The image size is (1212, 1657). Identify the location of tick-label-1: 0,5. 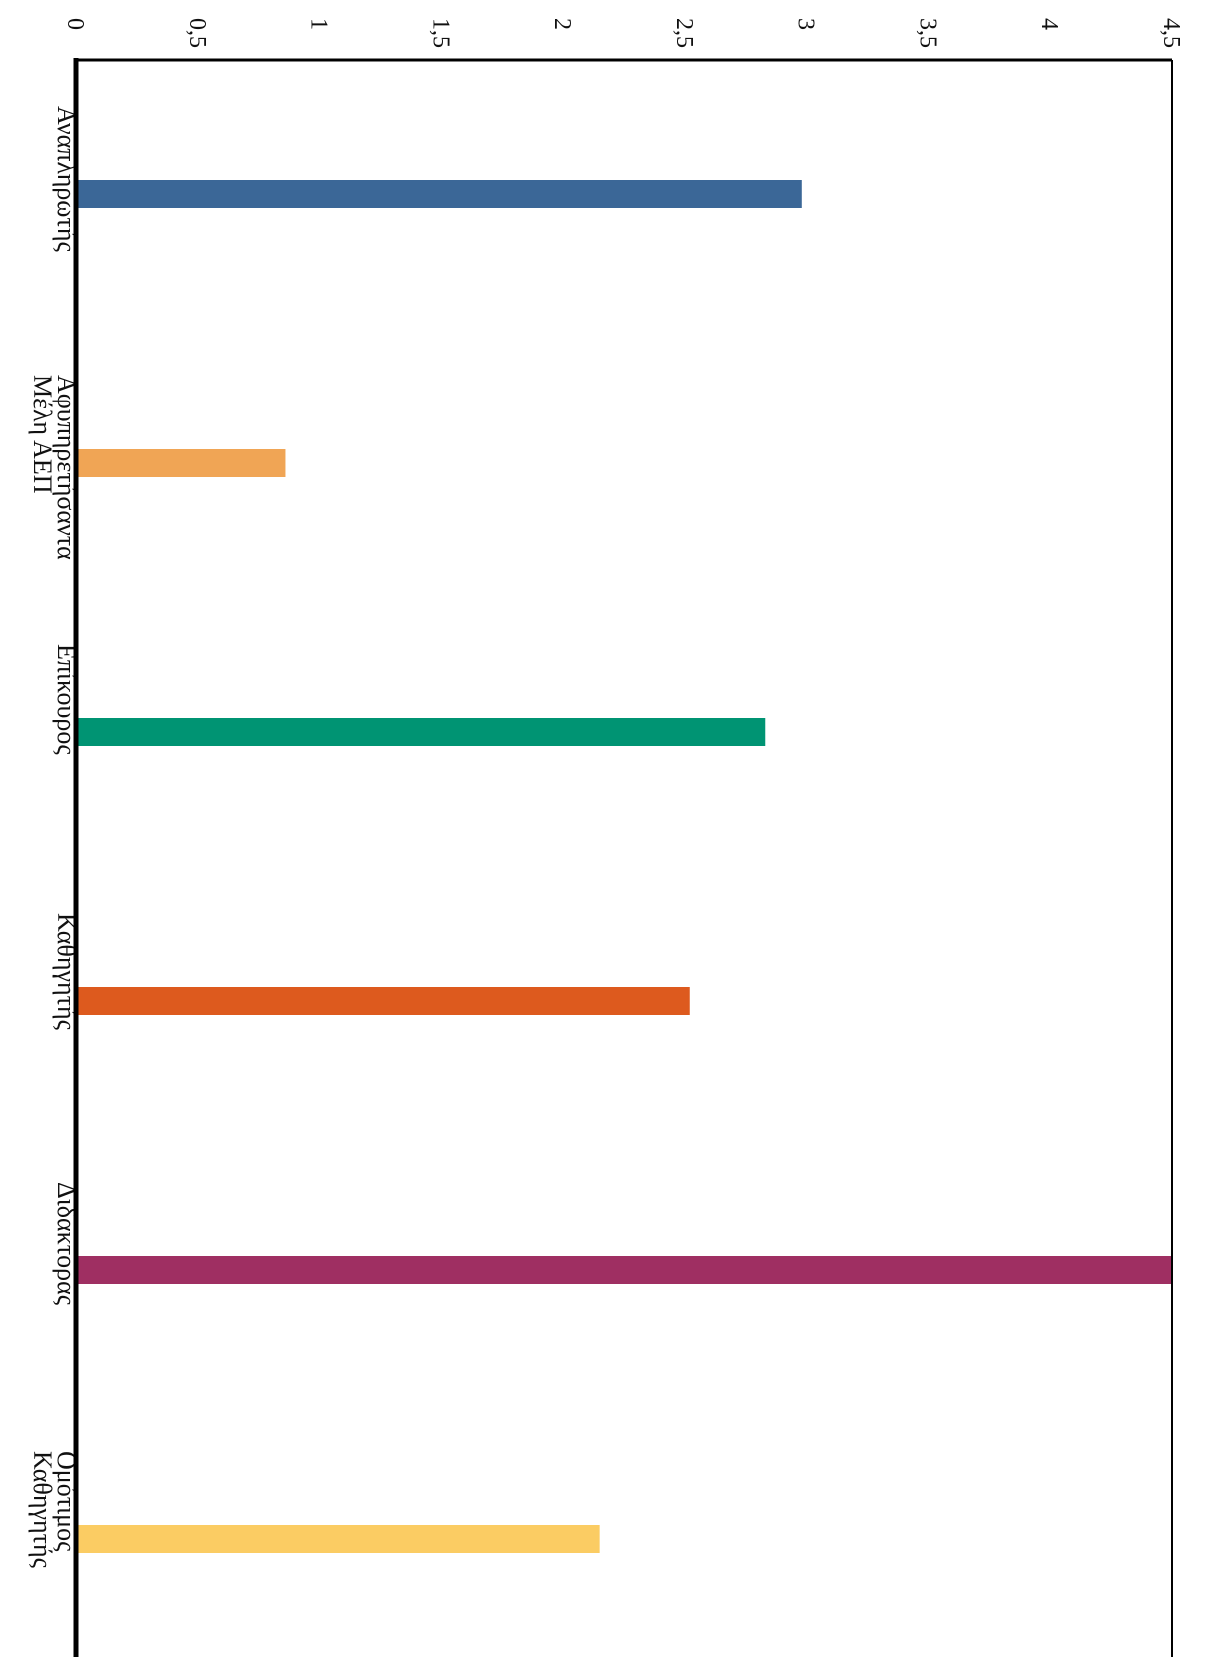
(197, 33).